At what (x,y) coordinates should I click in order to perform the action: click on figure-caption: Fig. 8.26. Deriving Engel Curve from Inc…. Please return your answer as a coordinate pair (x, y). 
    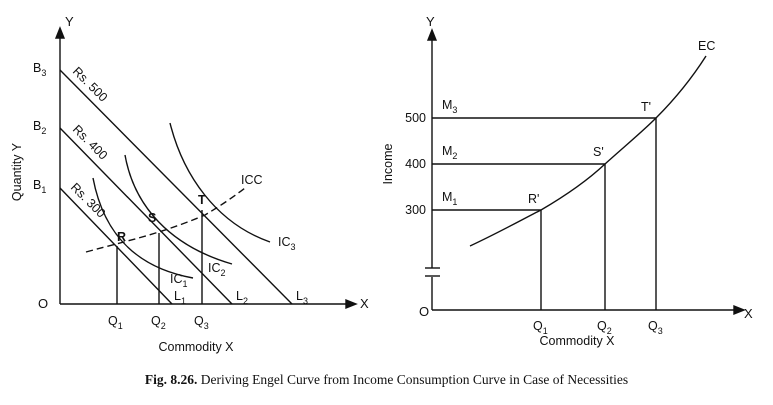
    Looking at the image, I should click on (386, 380).